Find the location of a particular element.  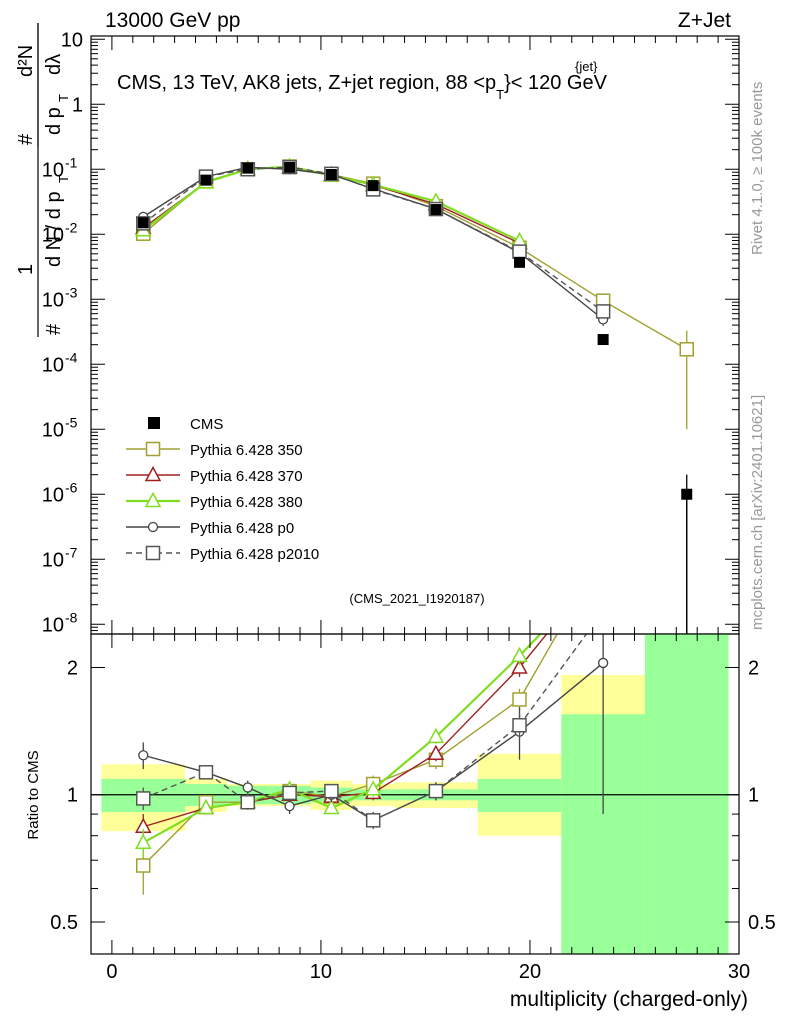

legend-item-5: Pythia 6.428 p2010 is located at coordinates (222, 554).